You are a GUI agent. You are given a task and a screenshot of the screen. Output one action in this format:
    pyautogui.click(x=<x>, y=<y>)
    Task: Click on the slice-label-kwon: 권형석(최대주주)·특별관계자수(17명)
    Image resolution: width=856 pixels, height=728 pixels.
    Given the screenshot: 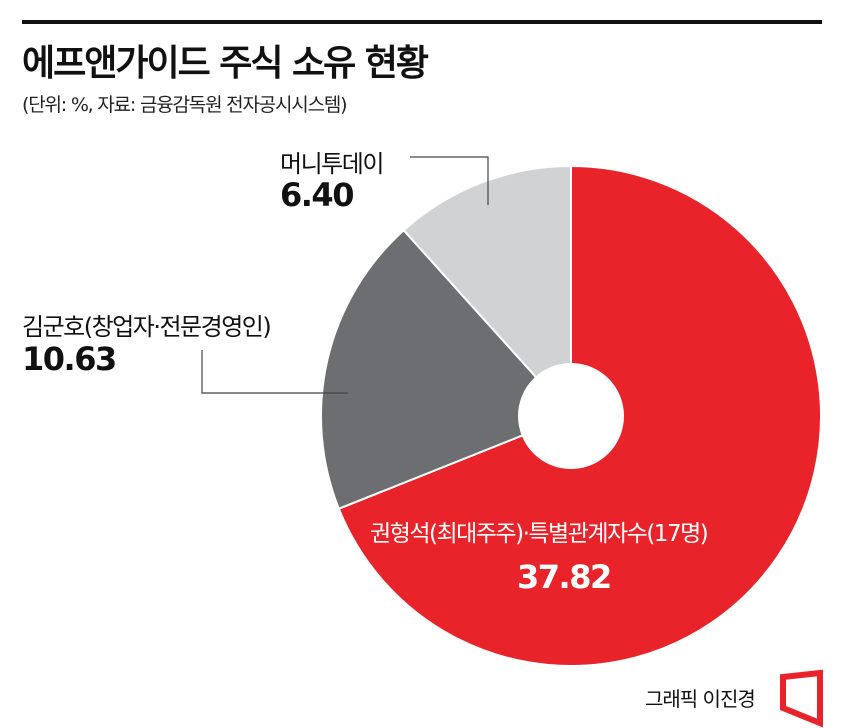 What is the action you would take?
    pyautogui.click(x=539, y=534)
    